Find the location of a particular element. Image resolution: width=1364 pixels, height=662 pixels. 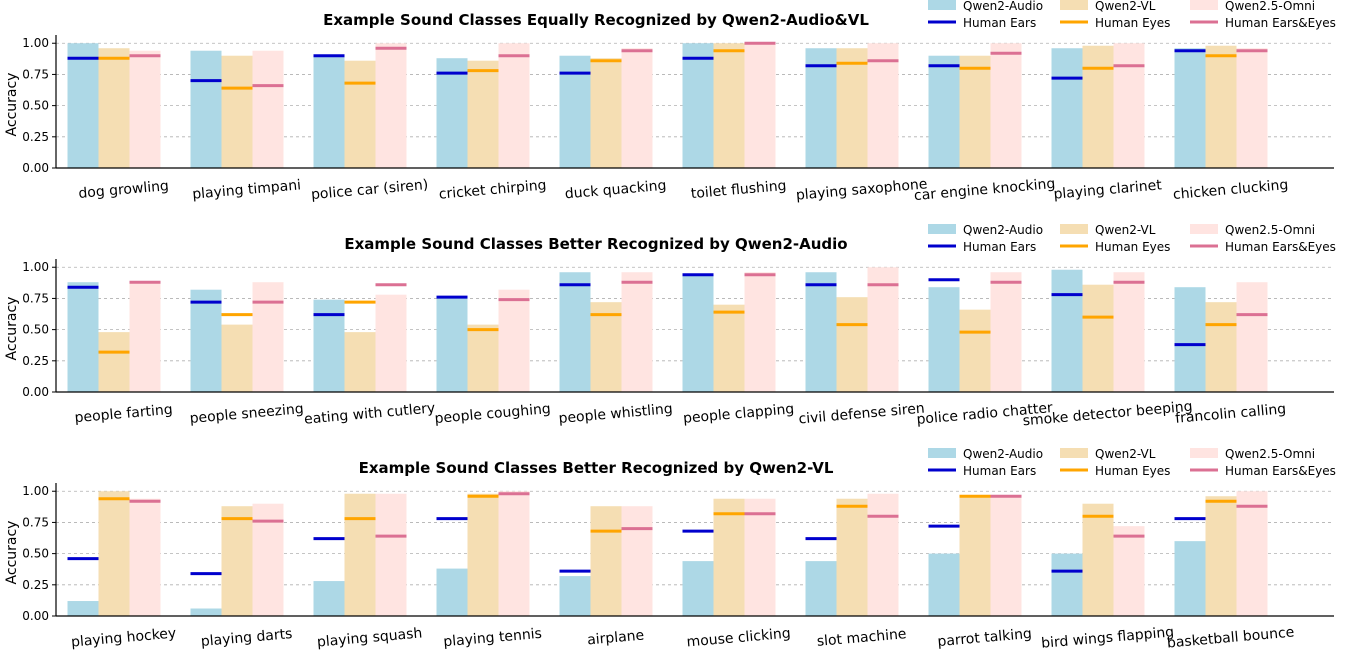

y-axis-label: Accuracy is located at coordinates (12, 553).